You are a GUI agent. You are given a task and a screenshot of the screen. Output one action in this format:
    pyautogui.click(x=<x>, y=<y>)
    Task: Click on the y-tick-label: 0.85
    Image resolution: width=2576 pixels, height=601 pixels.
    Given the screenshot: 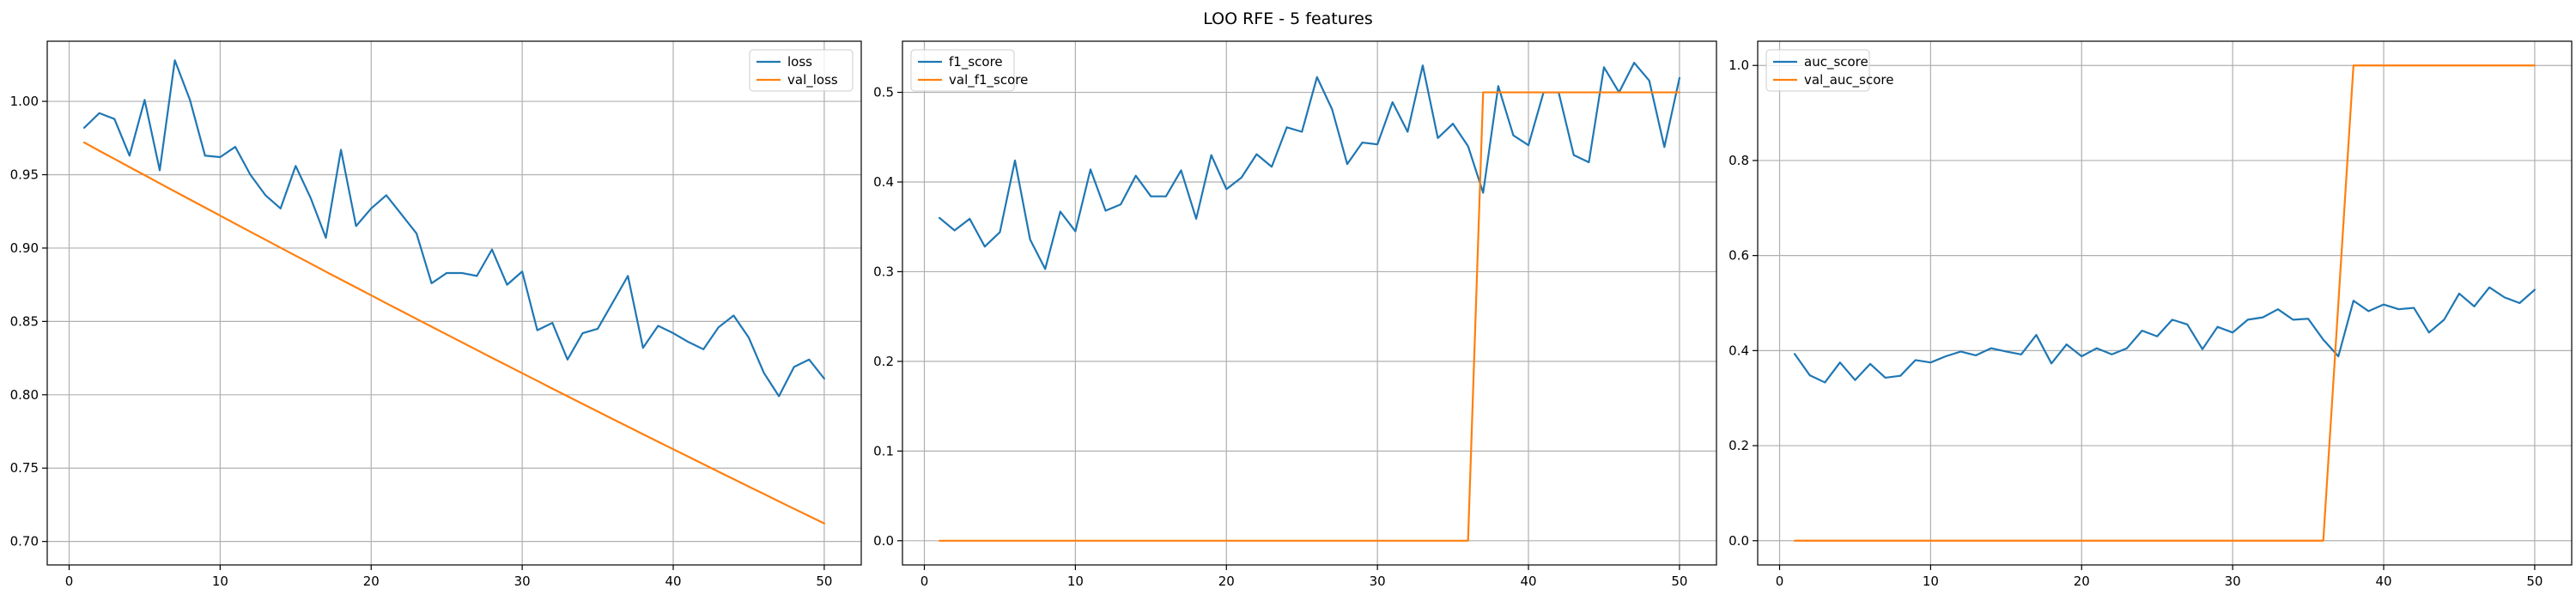 What is the action you would take?
    pyautogui.click(x=25, y=321)
    